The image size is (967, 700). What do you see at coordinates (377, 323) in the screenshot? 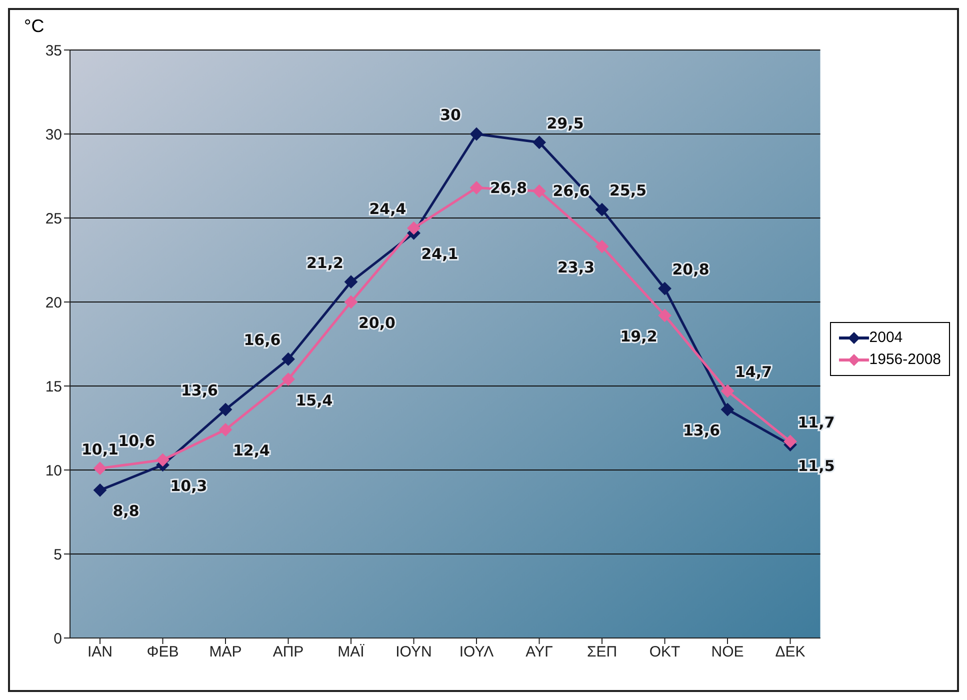
I see `data-label: 20,0` at bounding box center [377, 323].